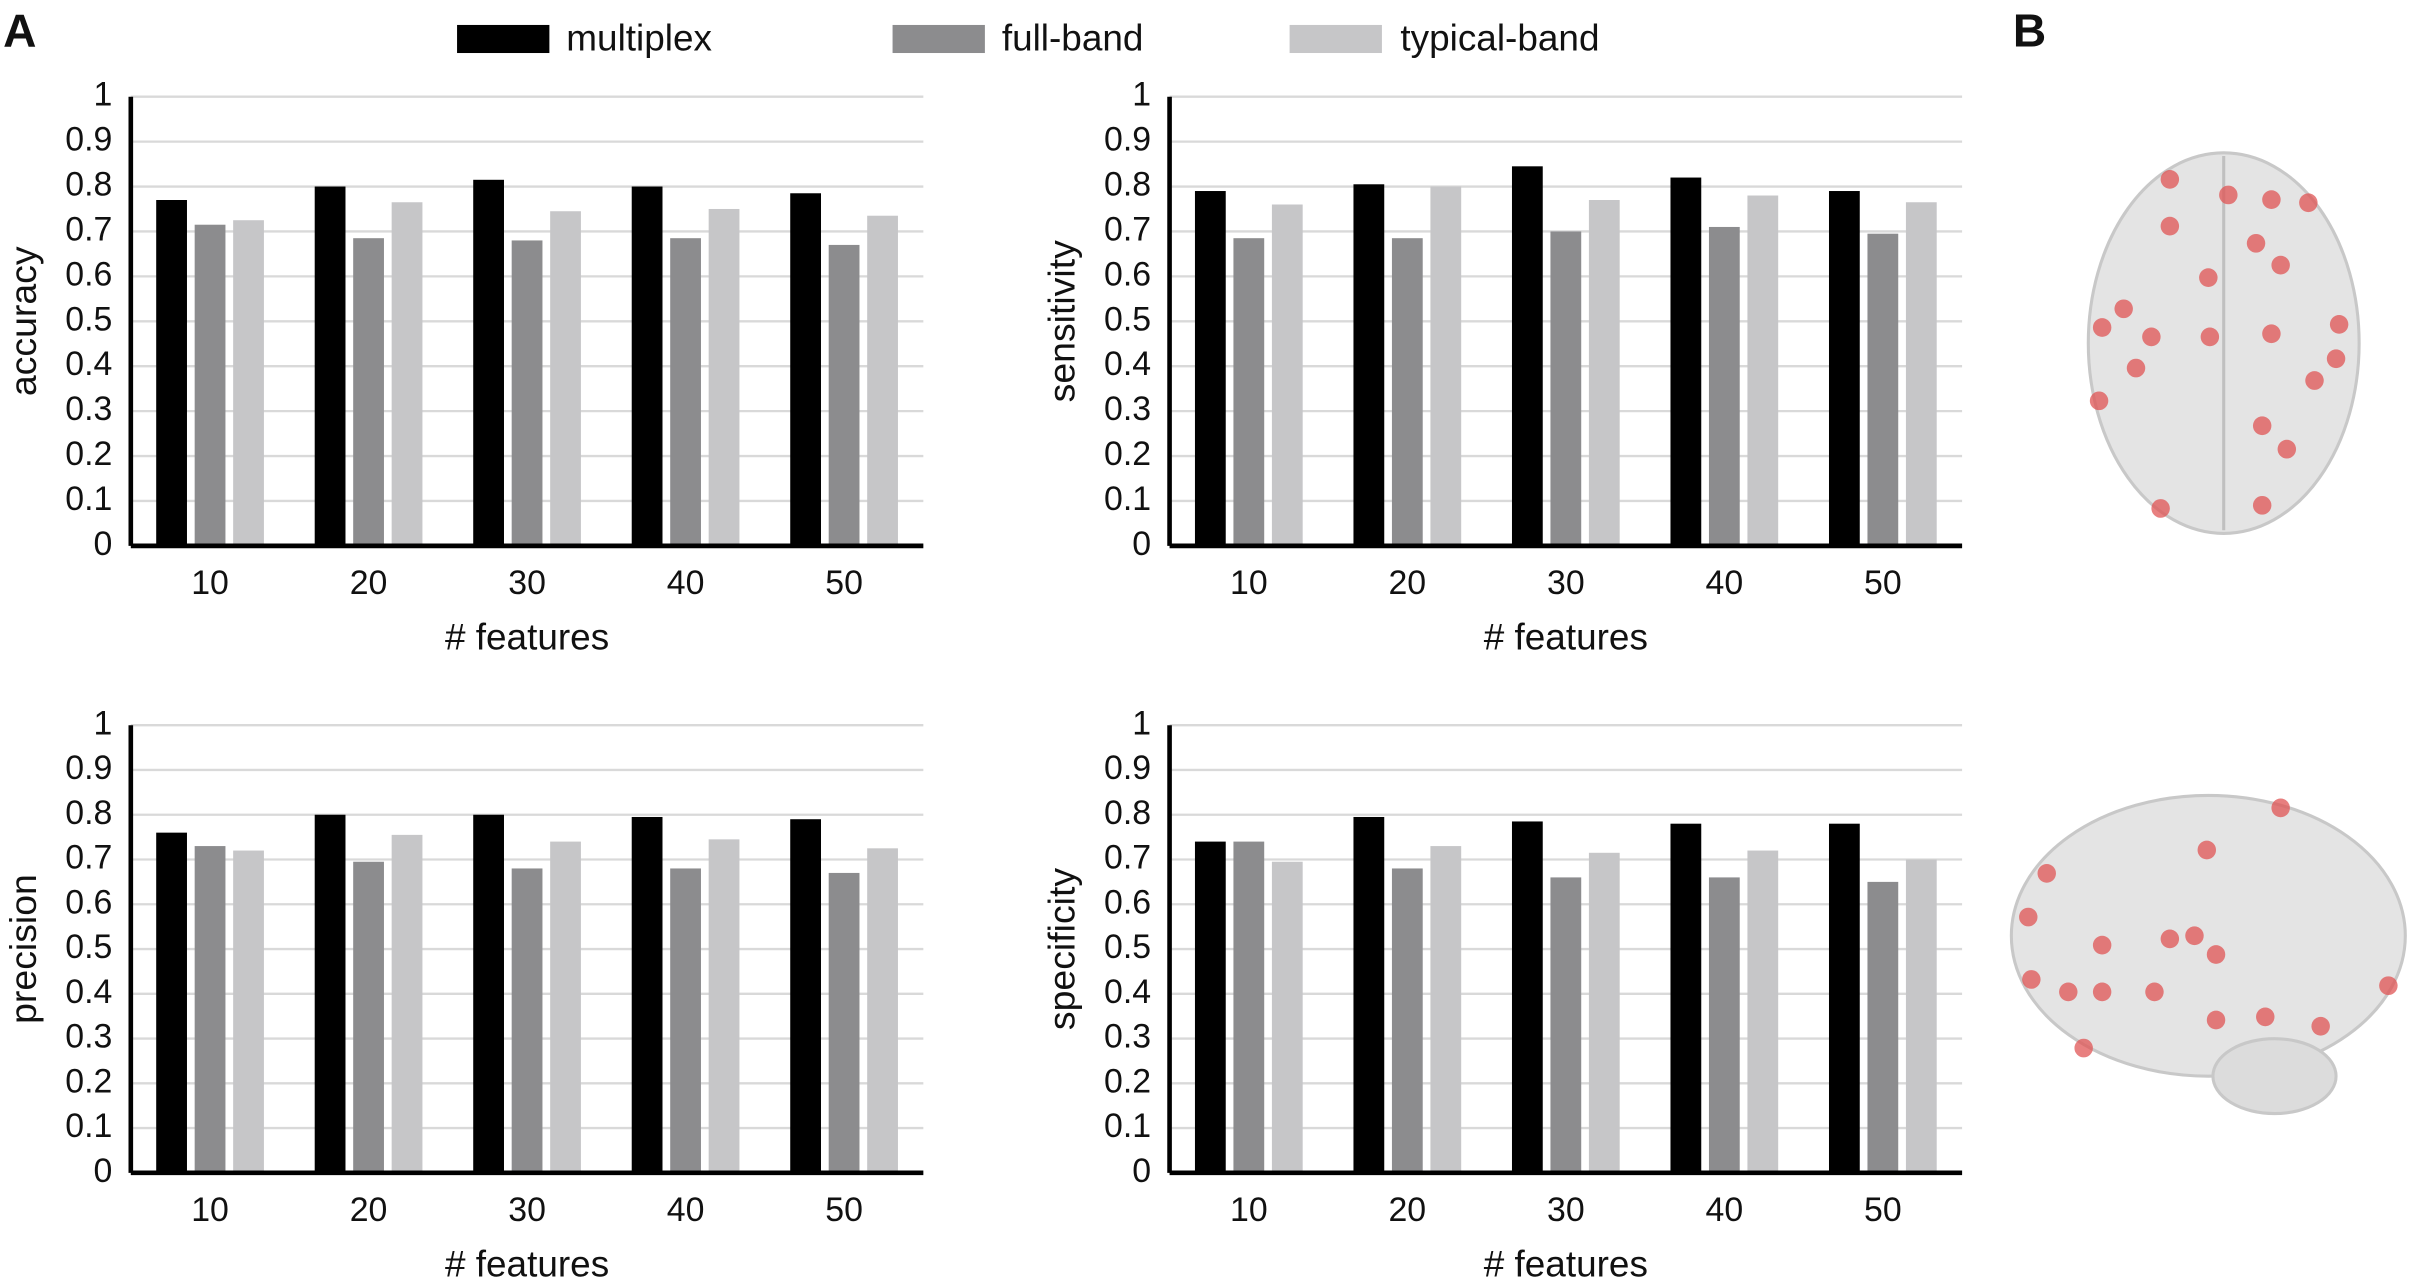 The width and height of the screenshot is (2413, 1282). What do you see at coordinates (2223, 343) in the screenshot?
I see `brain-top-view` at bounding box center [2223, 343].